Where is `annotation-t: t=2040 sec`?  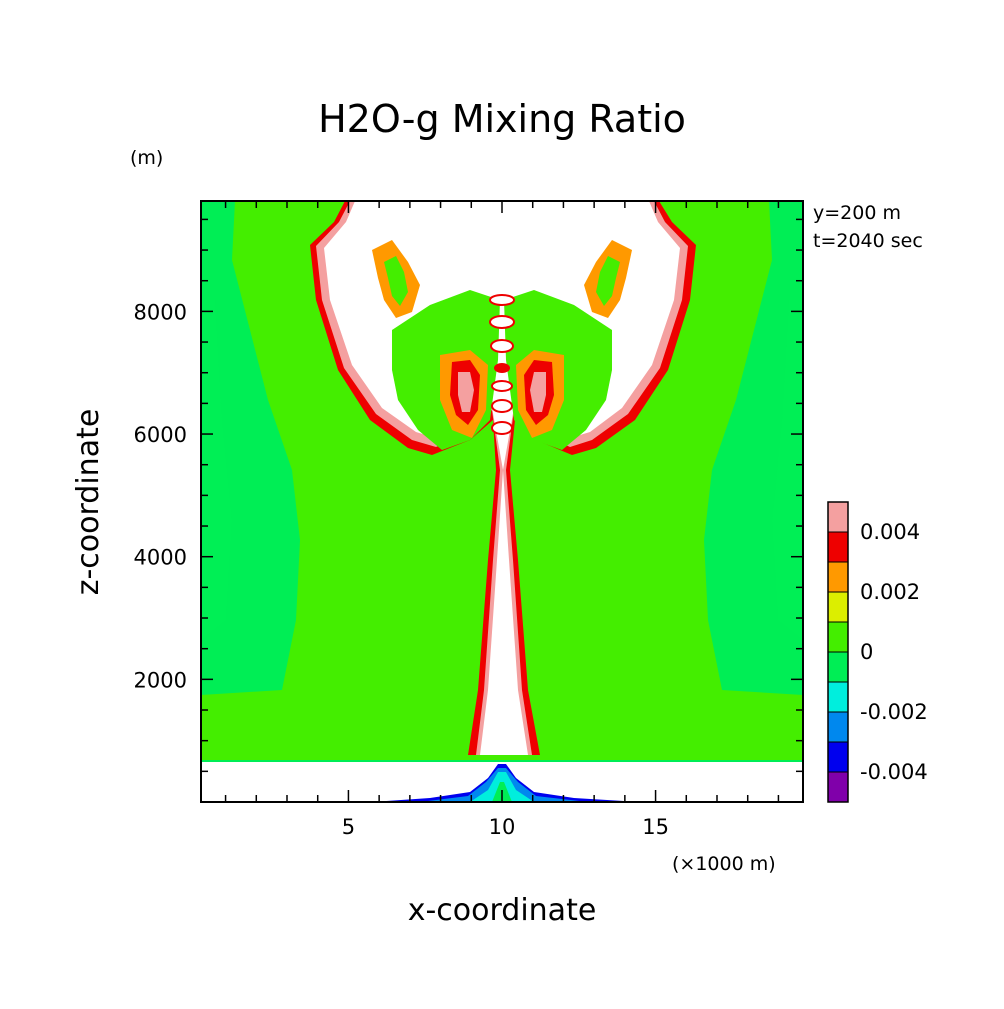 annotation-t: t=2040 sec is located at coordinates (868, 241).